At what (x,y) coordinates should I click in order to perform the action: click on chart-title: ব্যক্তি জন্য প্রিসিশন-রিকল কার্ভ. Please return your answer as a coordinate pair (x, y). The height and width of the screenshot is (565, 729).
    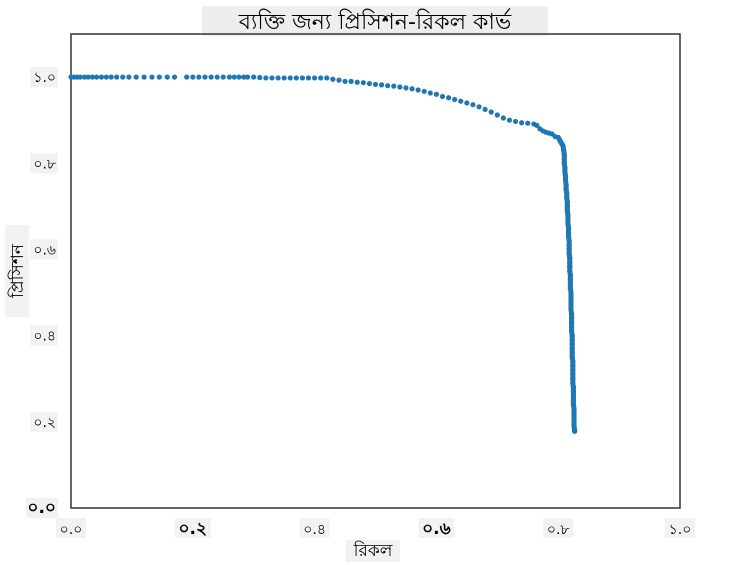
    Looking at the image, I should click on (375, 21).